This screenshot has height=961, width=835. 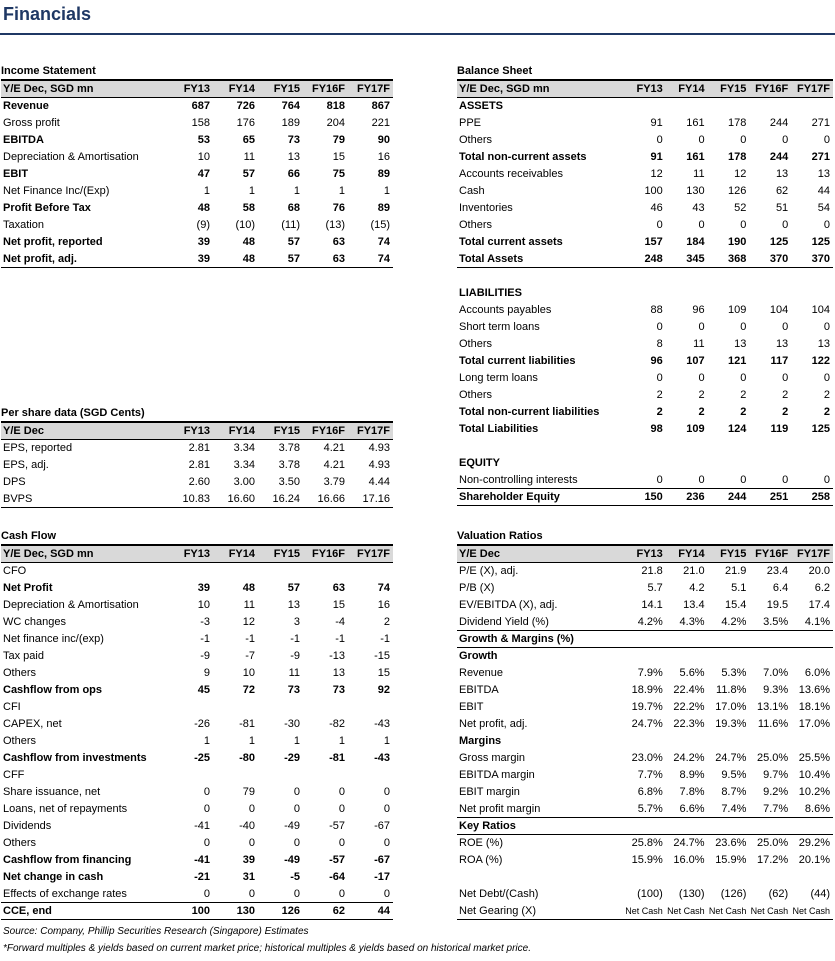 What do you see at coordinates (728, 622) in the screenshot?
I see `row-value: 4.2%` at bounding box center [728, 622].